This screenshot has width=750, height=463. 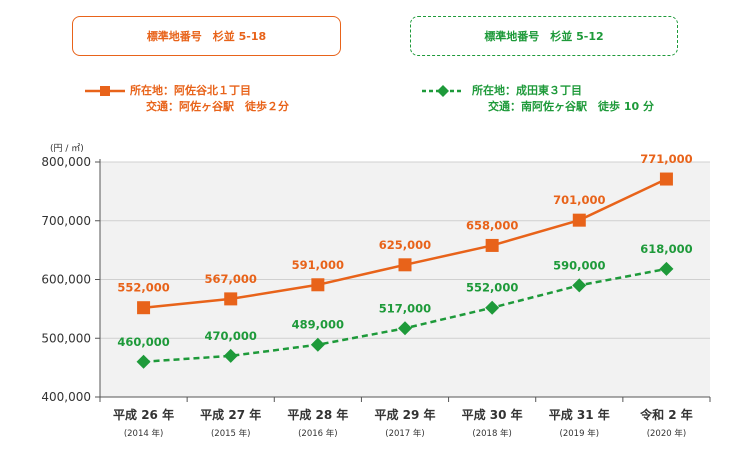 I want to click on data-label: 489,000, so click(x=318, y=325).